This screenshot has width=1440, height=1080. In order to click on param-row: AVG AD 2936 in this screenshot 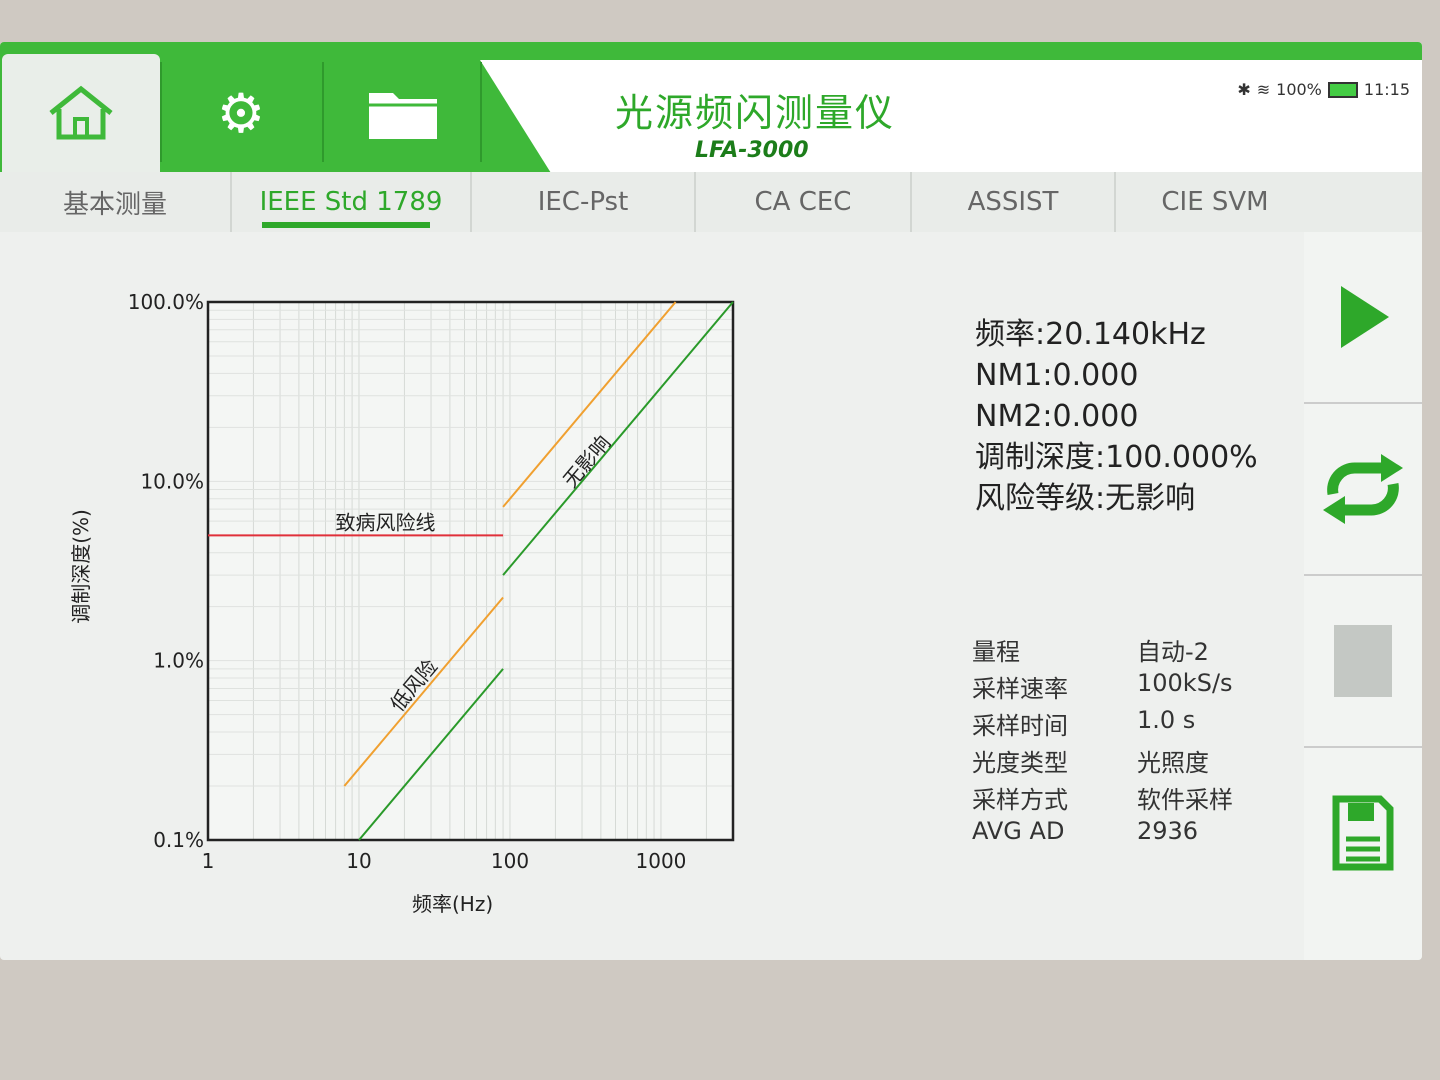, I will do `click(1085, 831)`.